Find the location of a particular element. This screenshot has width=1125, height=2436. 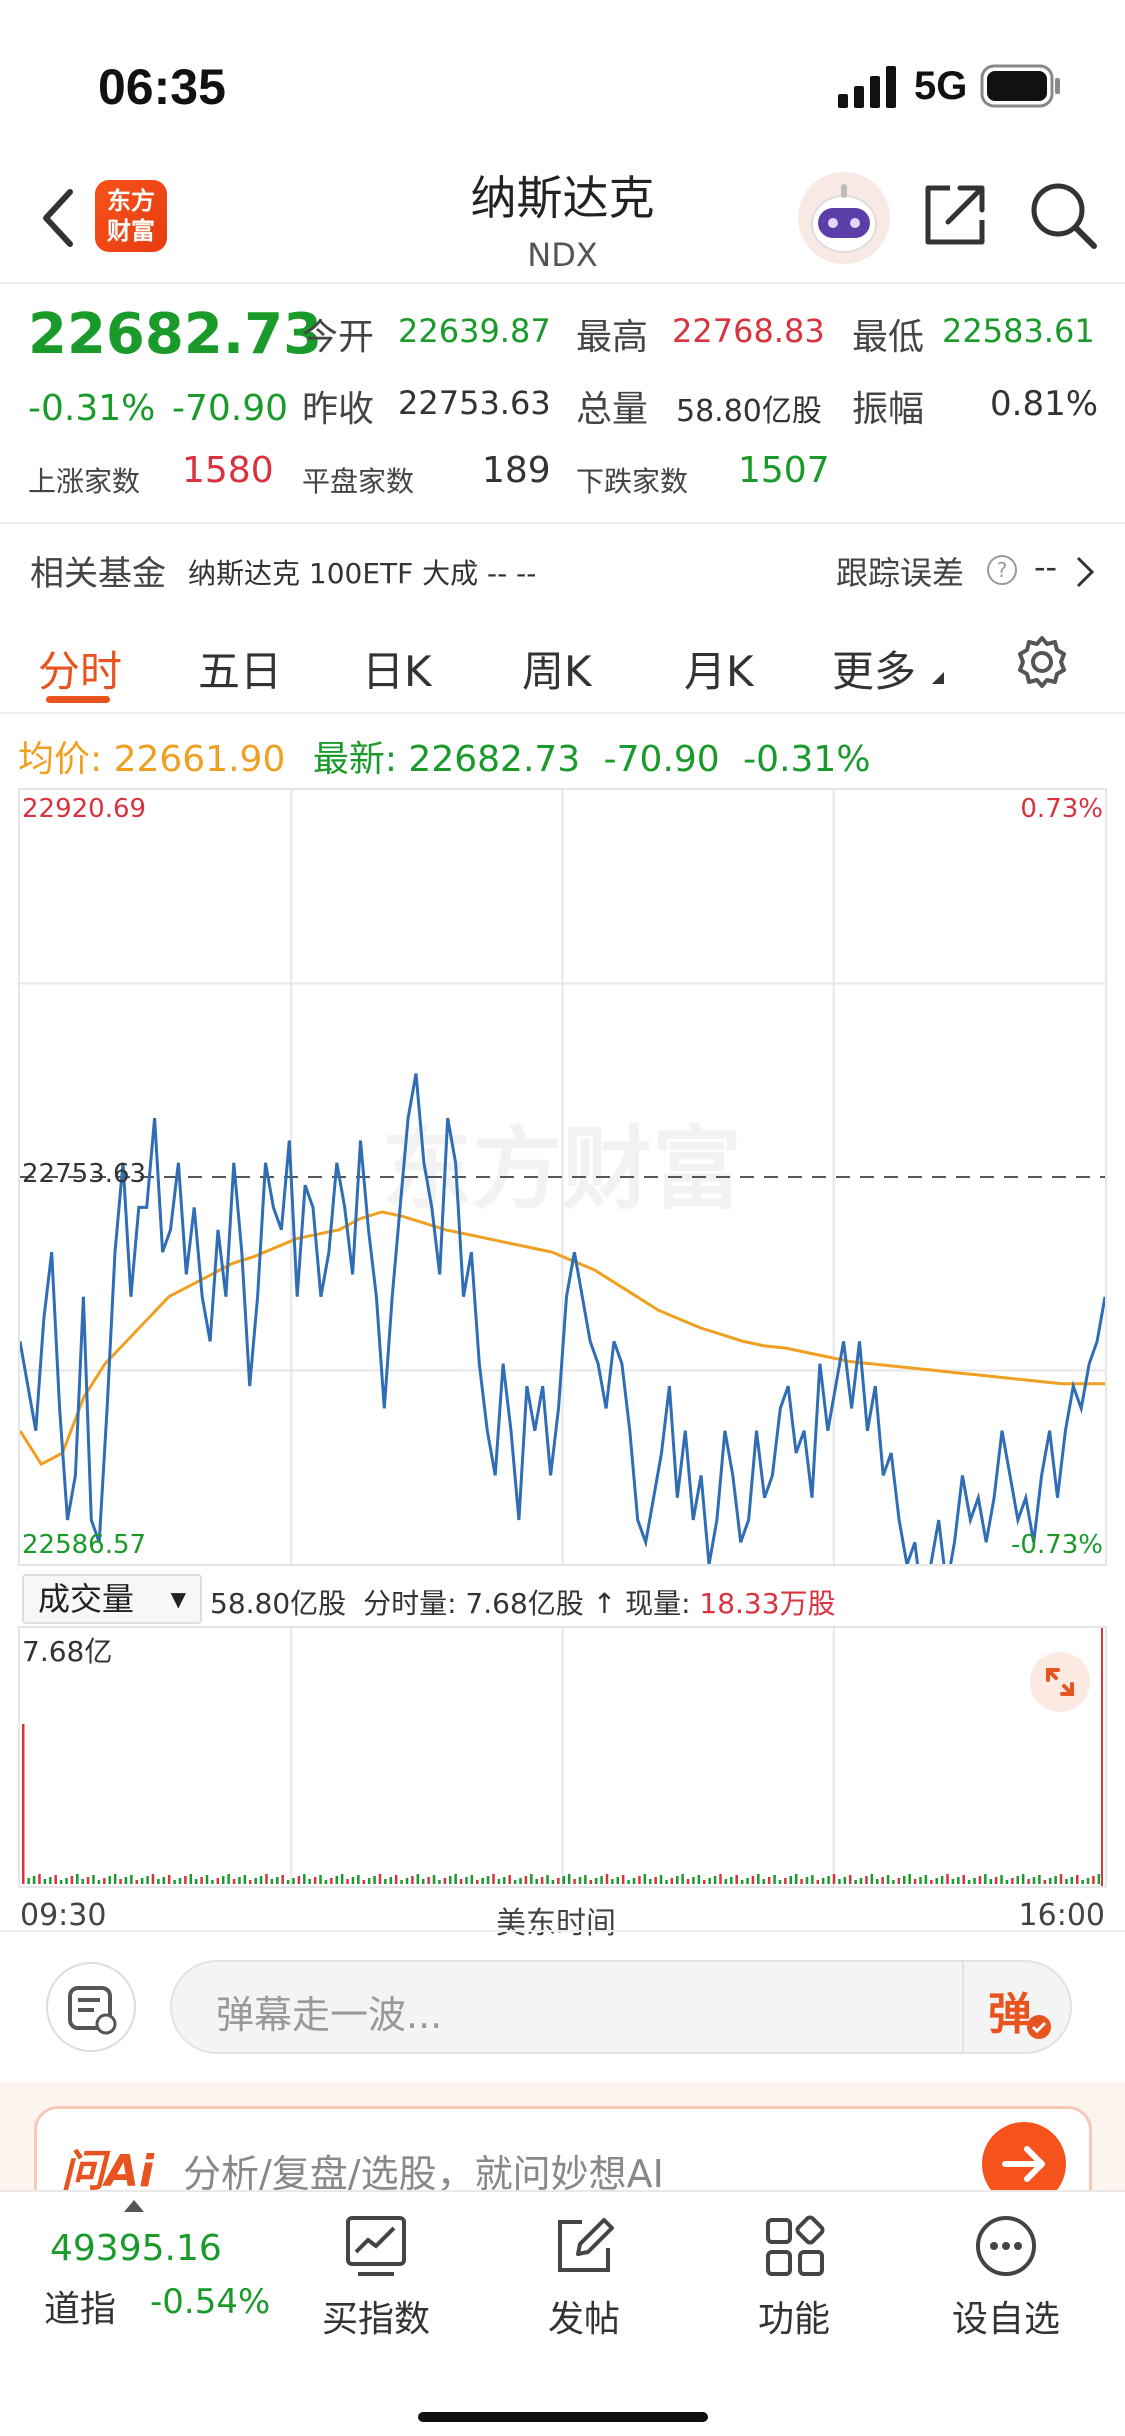

tab-daily-k: 日K is located at coordinates (397, 671).